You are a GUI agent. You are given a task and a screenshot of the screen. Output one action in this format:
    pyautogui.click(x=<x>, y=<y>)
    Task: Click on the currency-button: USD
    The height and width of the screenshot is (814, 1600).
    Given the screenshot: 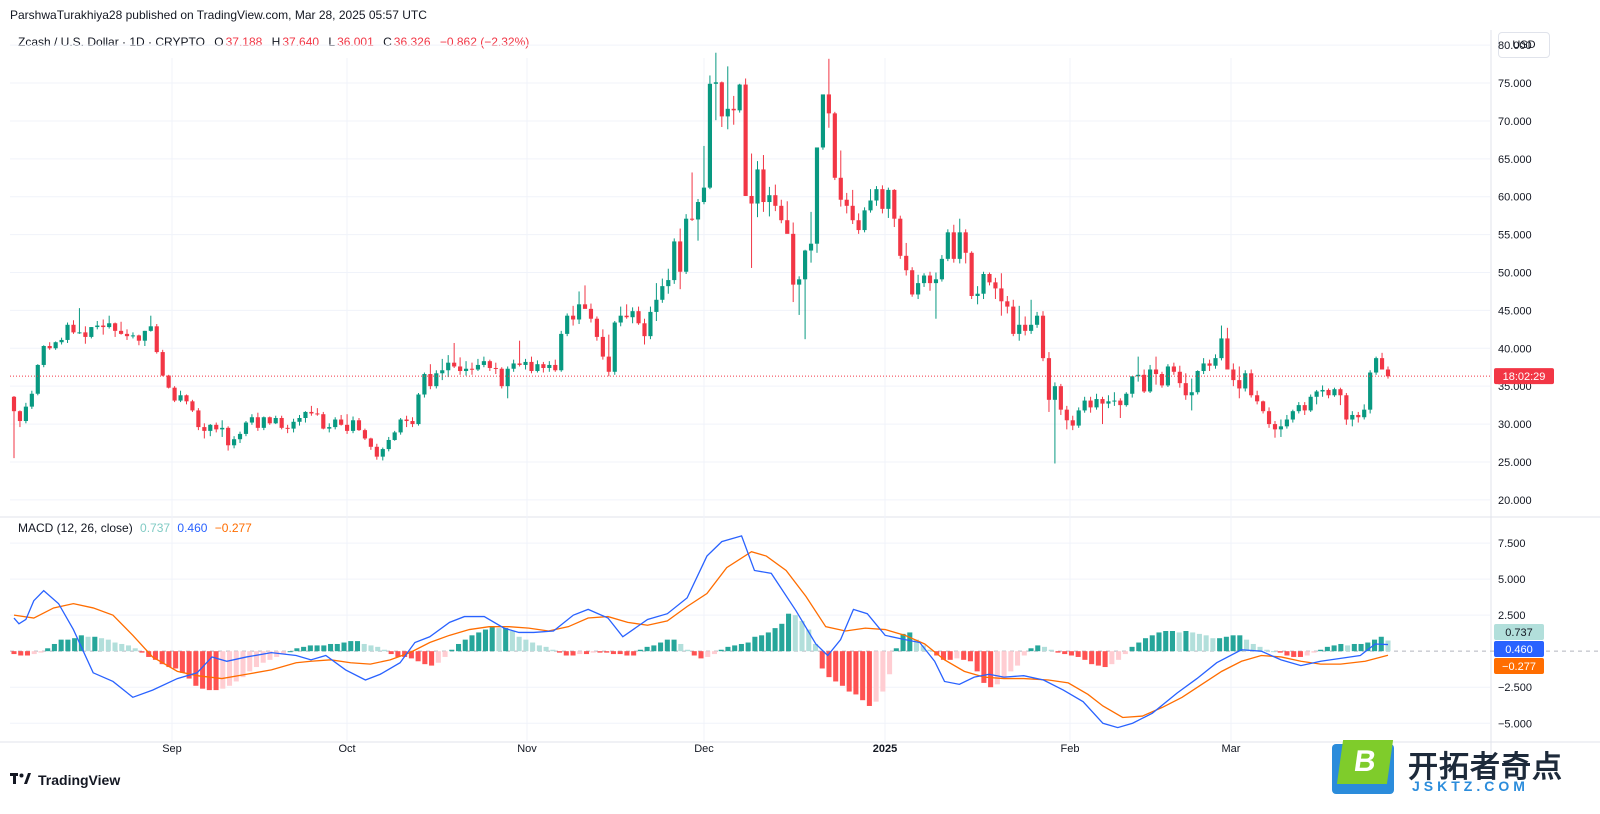 What is the action you would take?
    pyautogui.click(x=1524, y=45)
    